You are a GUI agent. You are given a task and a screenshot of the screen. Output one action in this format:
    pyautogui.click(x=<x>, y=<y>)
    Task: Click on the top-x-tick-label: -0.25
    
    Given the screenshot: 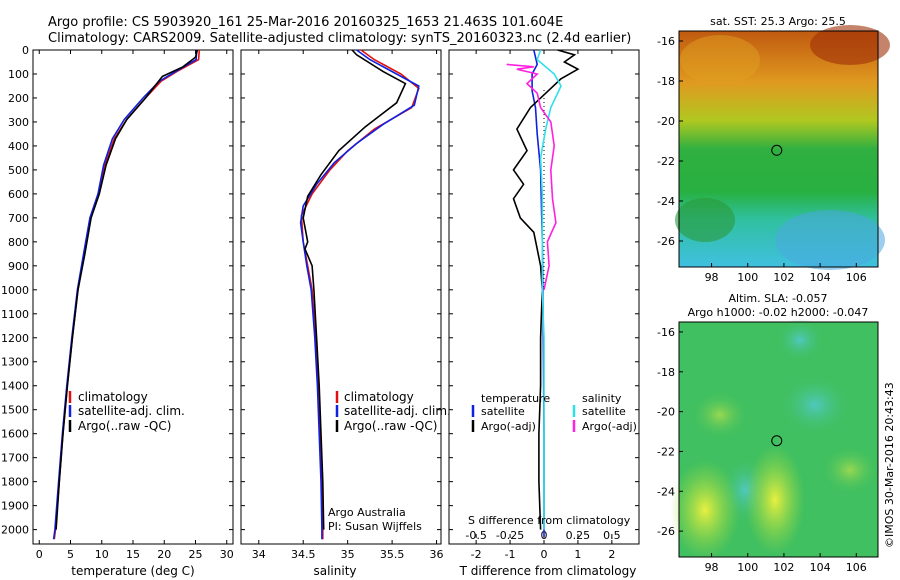 What is the action you would take?
    pyautogui.click(x=510, y=535)
    